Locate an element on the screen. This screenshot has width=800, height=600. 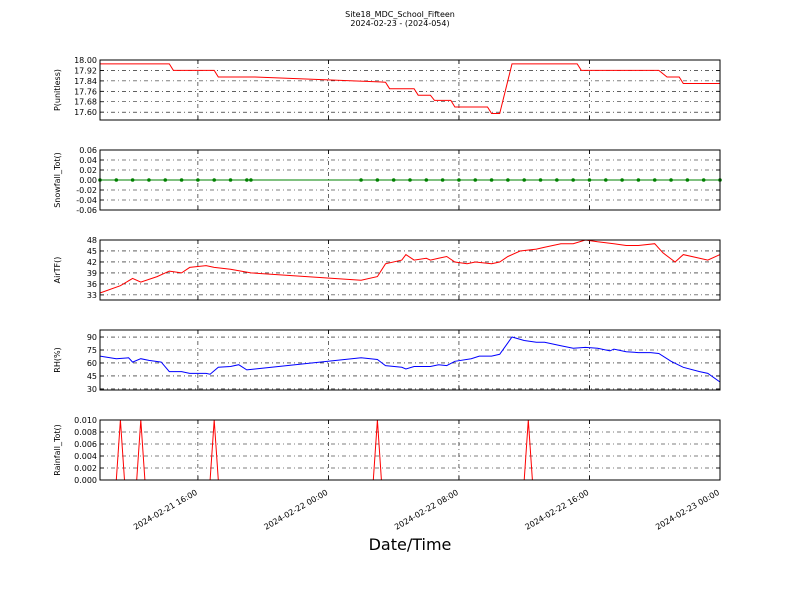
y-tick-label: 33 is located at coordinates (92, 295).